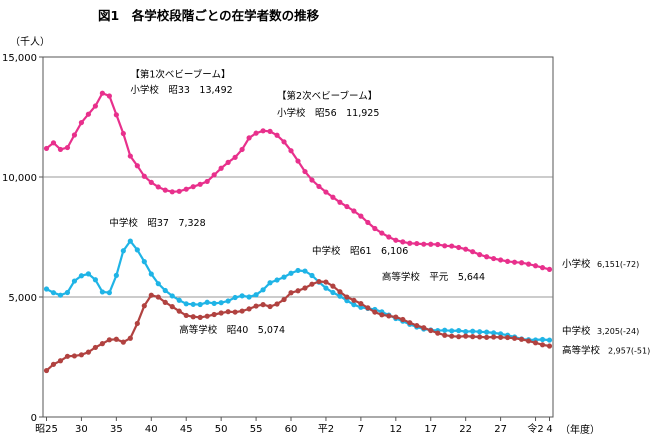  Describe the element at coordinates (576, 331) in the screenshot. I see `end-label-name: 中学校` at that location.